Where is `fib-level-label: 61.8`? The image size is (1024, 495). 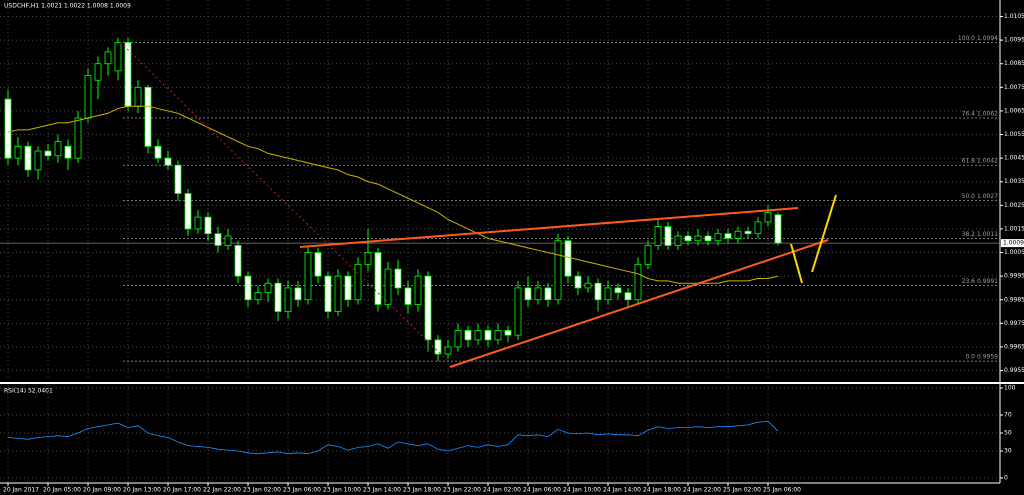 fib-level-label: 61.8 is located at coordinates (969, 161).